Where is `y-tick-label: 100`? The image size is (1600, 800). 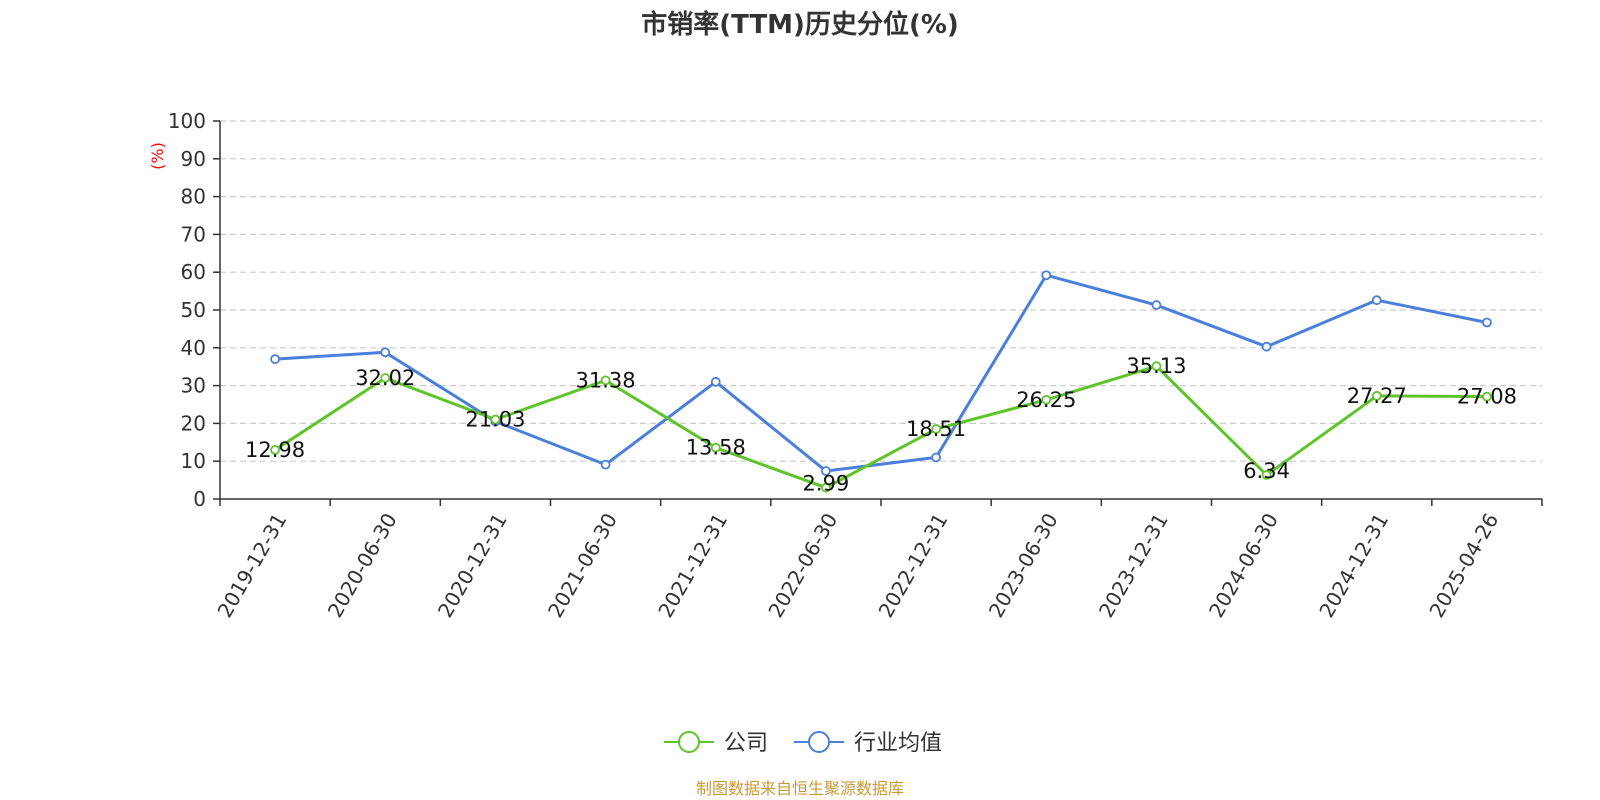 y-tick-label: 100 is located at coordinates (187, 121).